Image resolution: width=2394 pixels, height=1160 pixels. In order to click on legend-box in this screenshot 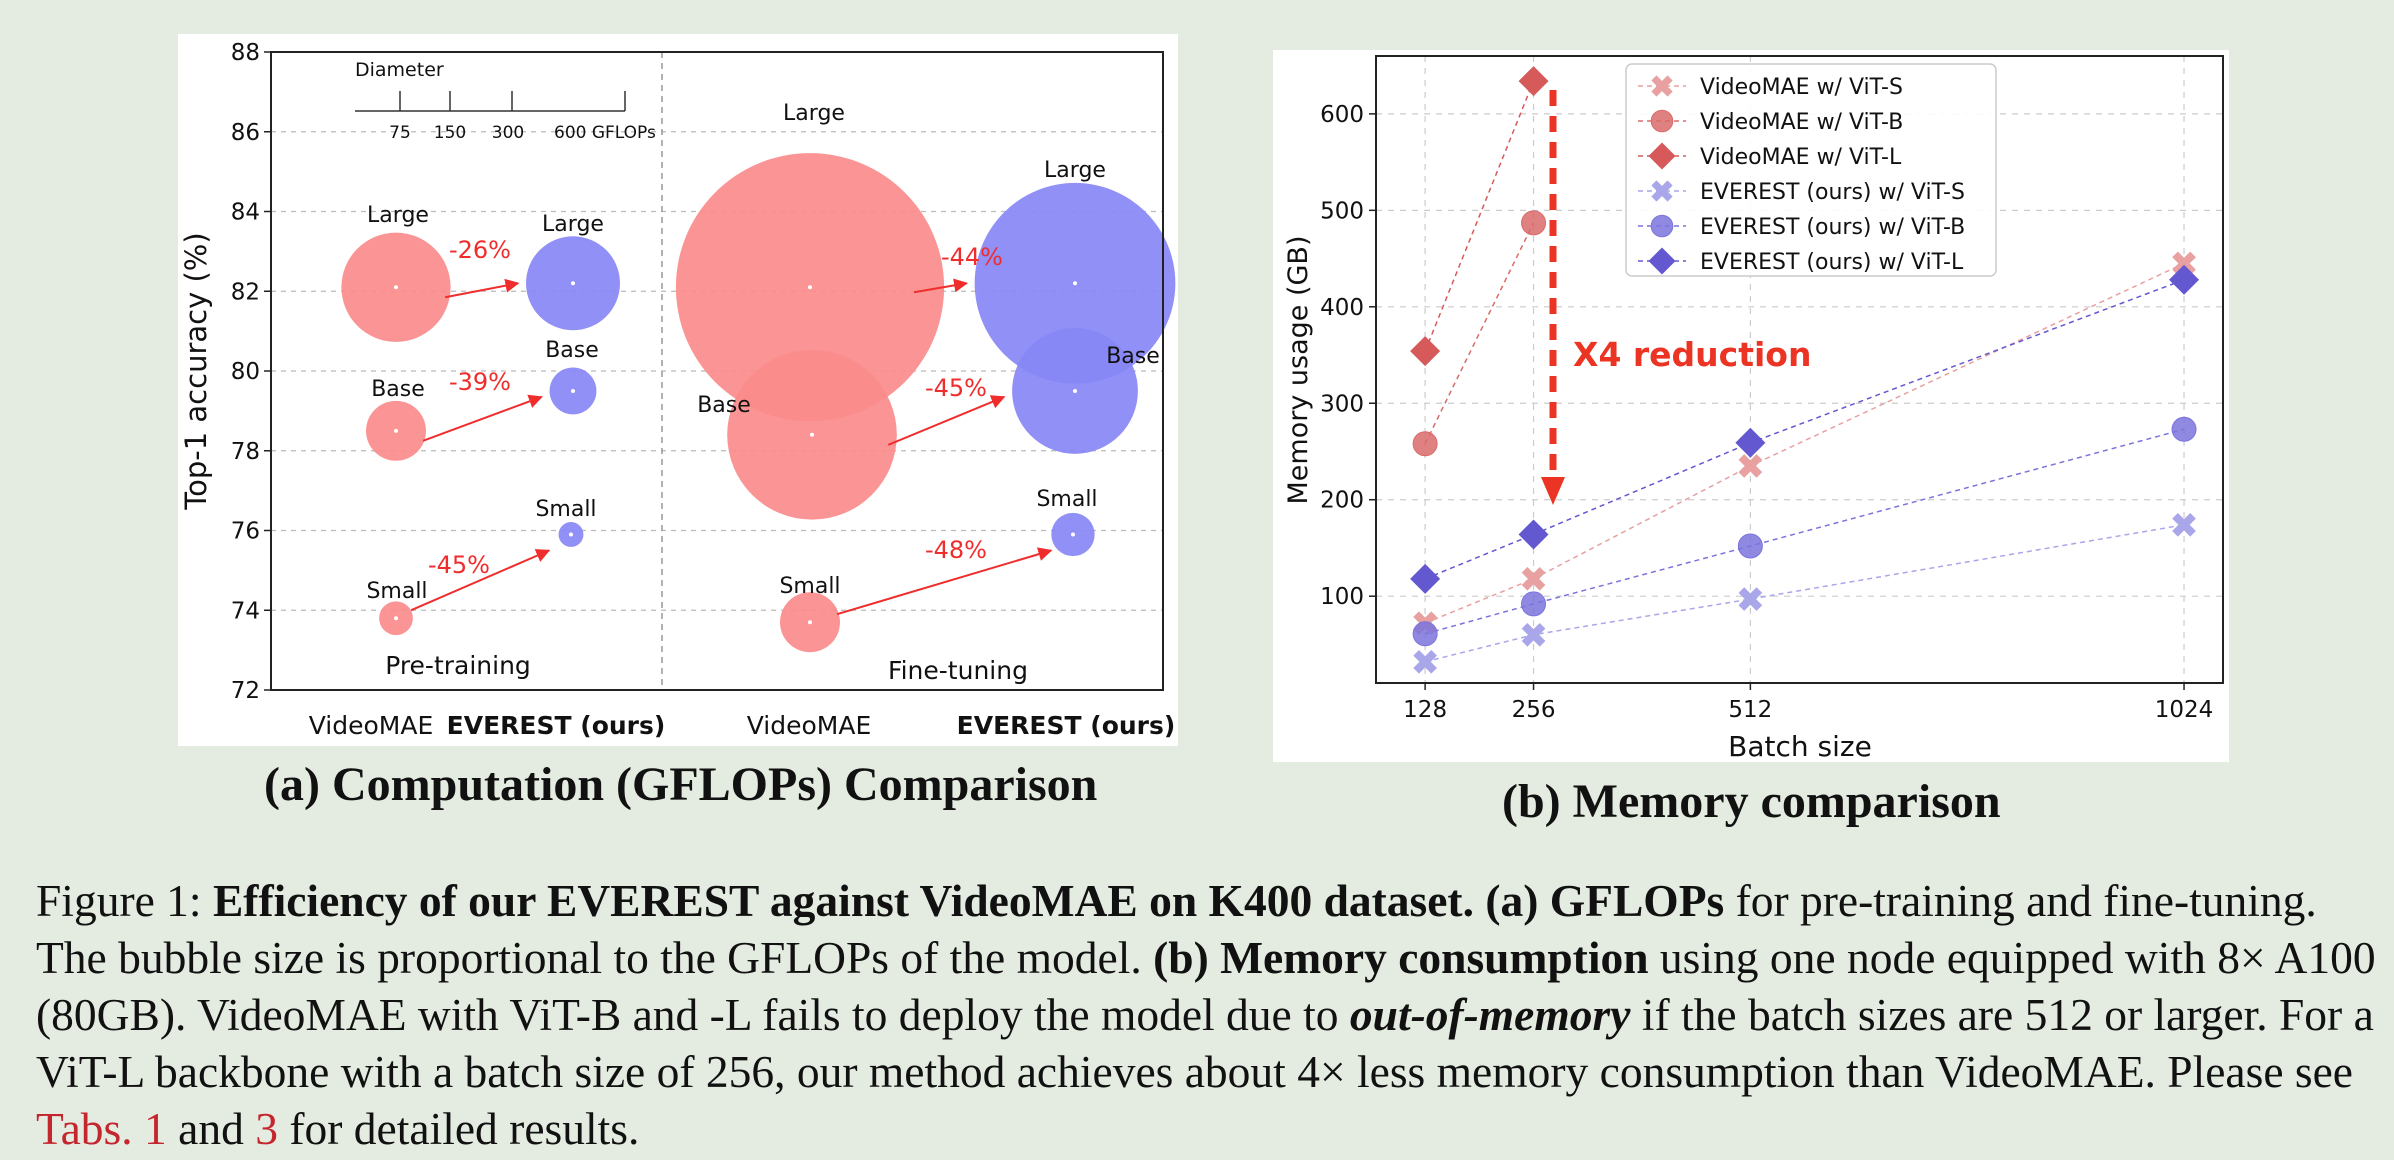, I will do `click(1811, 170)`.